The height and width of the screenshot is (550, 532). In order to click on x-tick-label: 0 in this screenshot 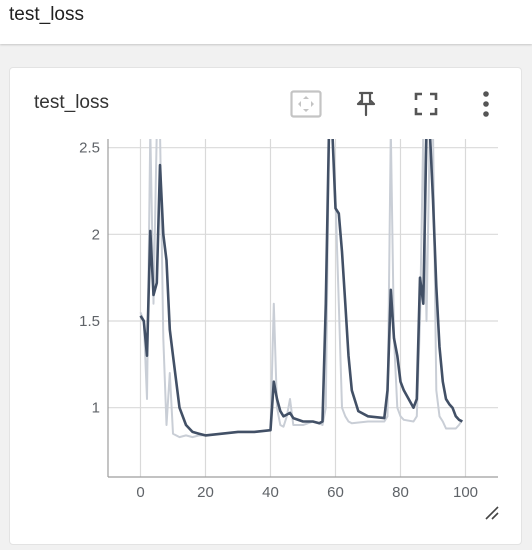, I will do `click(140, 492)`.